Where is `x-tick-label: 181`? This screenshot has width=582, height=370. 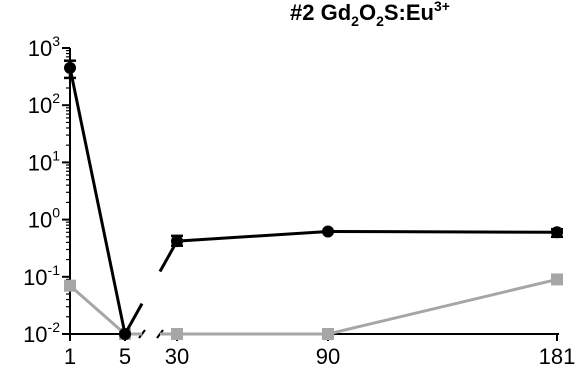
x-tick-label: 181 is located at coordinates (557, 356).